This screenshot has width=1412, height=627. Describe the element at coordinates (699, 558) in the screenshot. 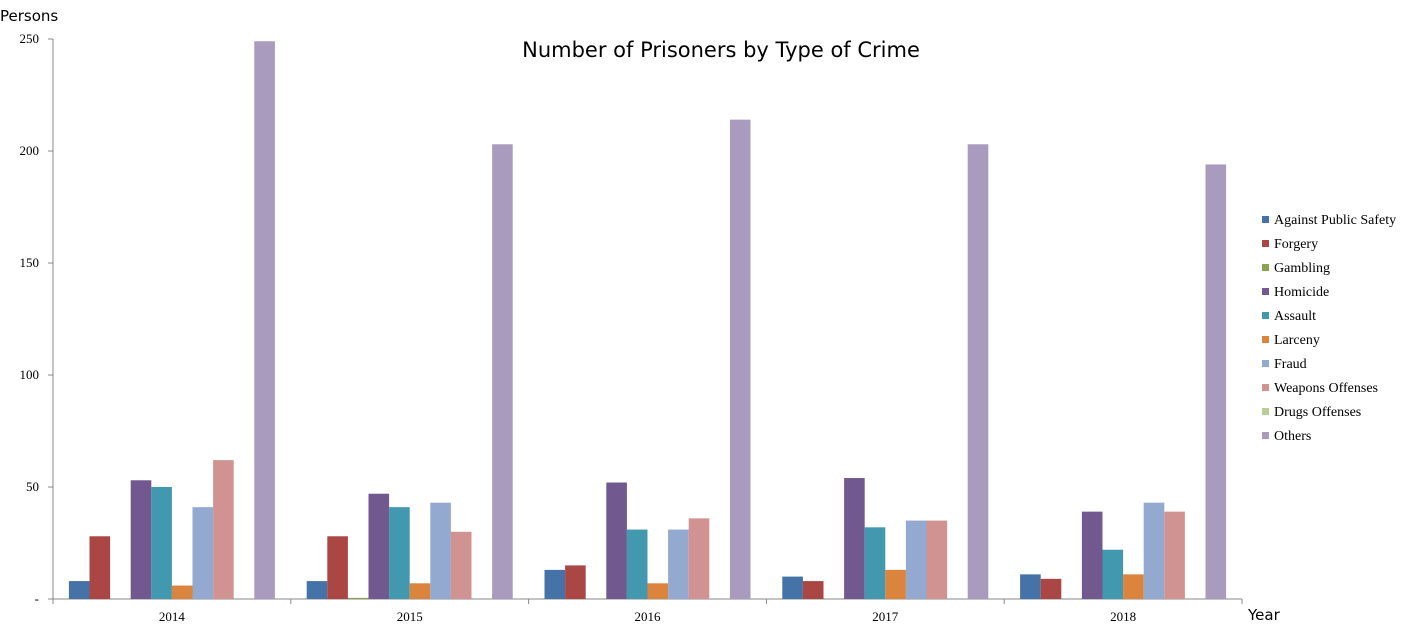

I see `bar-weapons-offenses-2016` at that location.